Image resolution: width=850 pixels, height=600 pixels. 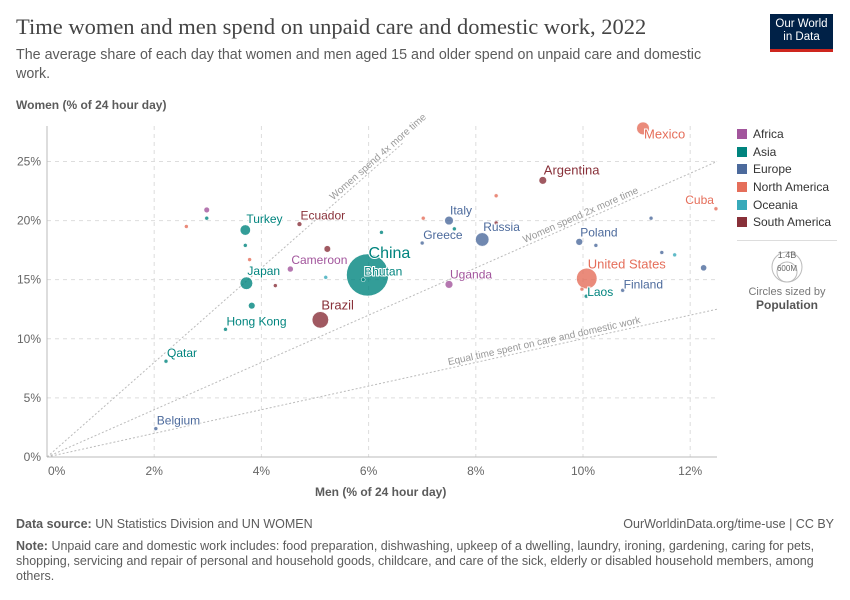 What do you see at coordinates (57, 471) in the screenshot?
I see `x-tick-label: 0%` at bounding box center [57, 471].